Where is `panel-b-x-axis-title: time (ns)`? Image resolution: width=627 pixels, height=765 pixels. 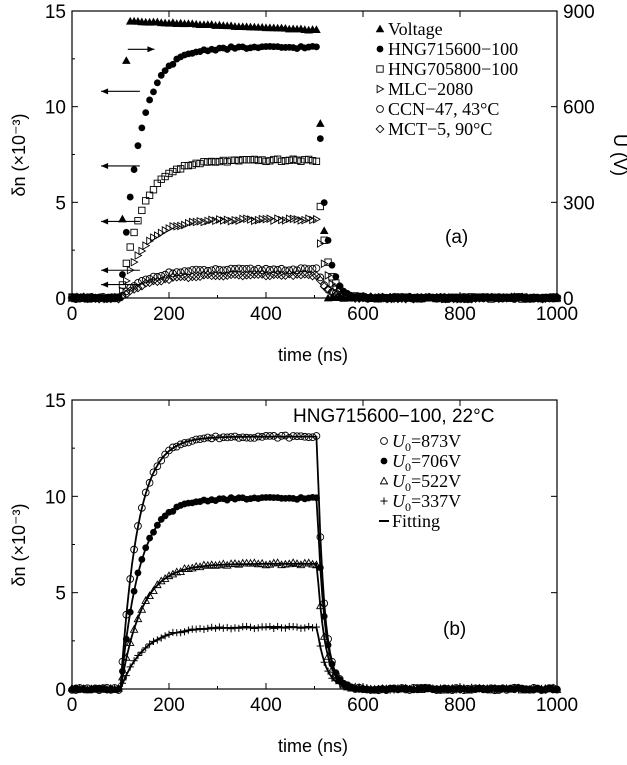 panel-b-x-axis-title: time (ns) is located at coordinates (313, 746).